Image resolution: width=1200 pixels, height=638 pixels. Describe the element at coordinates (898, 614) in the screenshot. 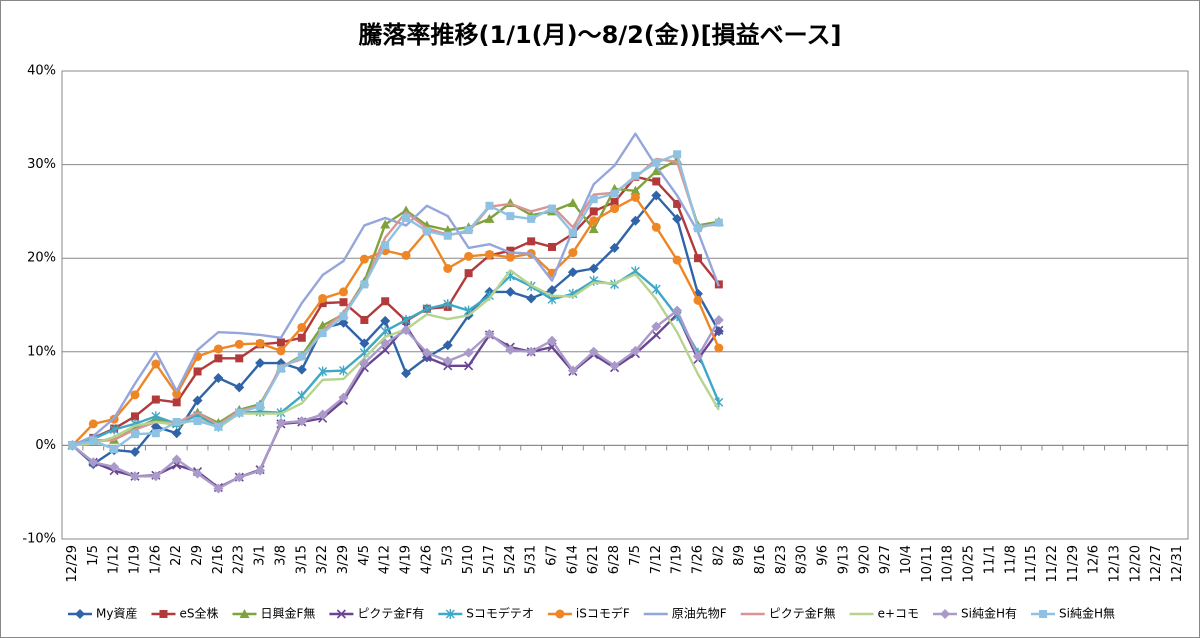

I see `legend-label: e+コモ` at that location.